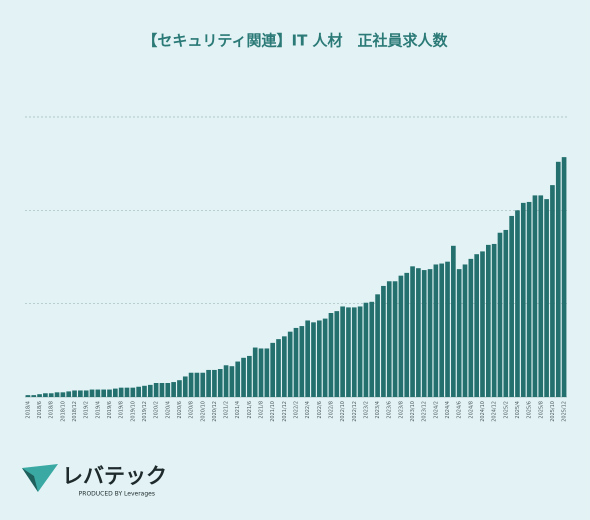 The width and height of the screenshot is (590, 520). What do you see at coordinates (355, 411) in the screenshot?
I see `x-tick-label: 2022/12` at bounding box center [355, 411].